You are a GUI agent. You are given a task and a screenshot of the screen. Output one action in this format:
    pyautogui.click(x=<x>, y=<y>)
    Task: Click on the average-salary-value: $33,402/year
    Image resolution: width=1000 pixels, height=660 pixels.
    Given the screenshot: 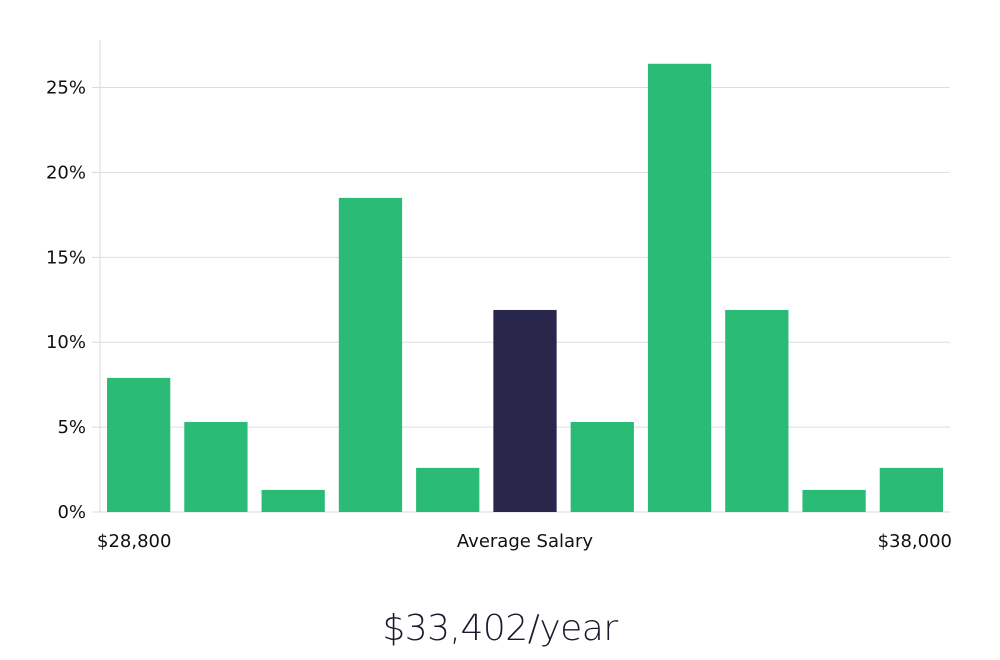 What is the action you would take?
    pyautogui.click(x=500, y=628)
    